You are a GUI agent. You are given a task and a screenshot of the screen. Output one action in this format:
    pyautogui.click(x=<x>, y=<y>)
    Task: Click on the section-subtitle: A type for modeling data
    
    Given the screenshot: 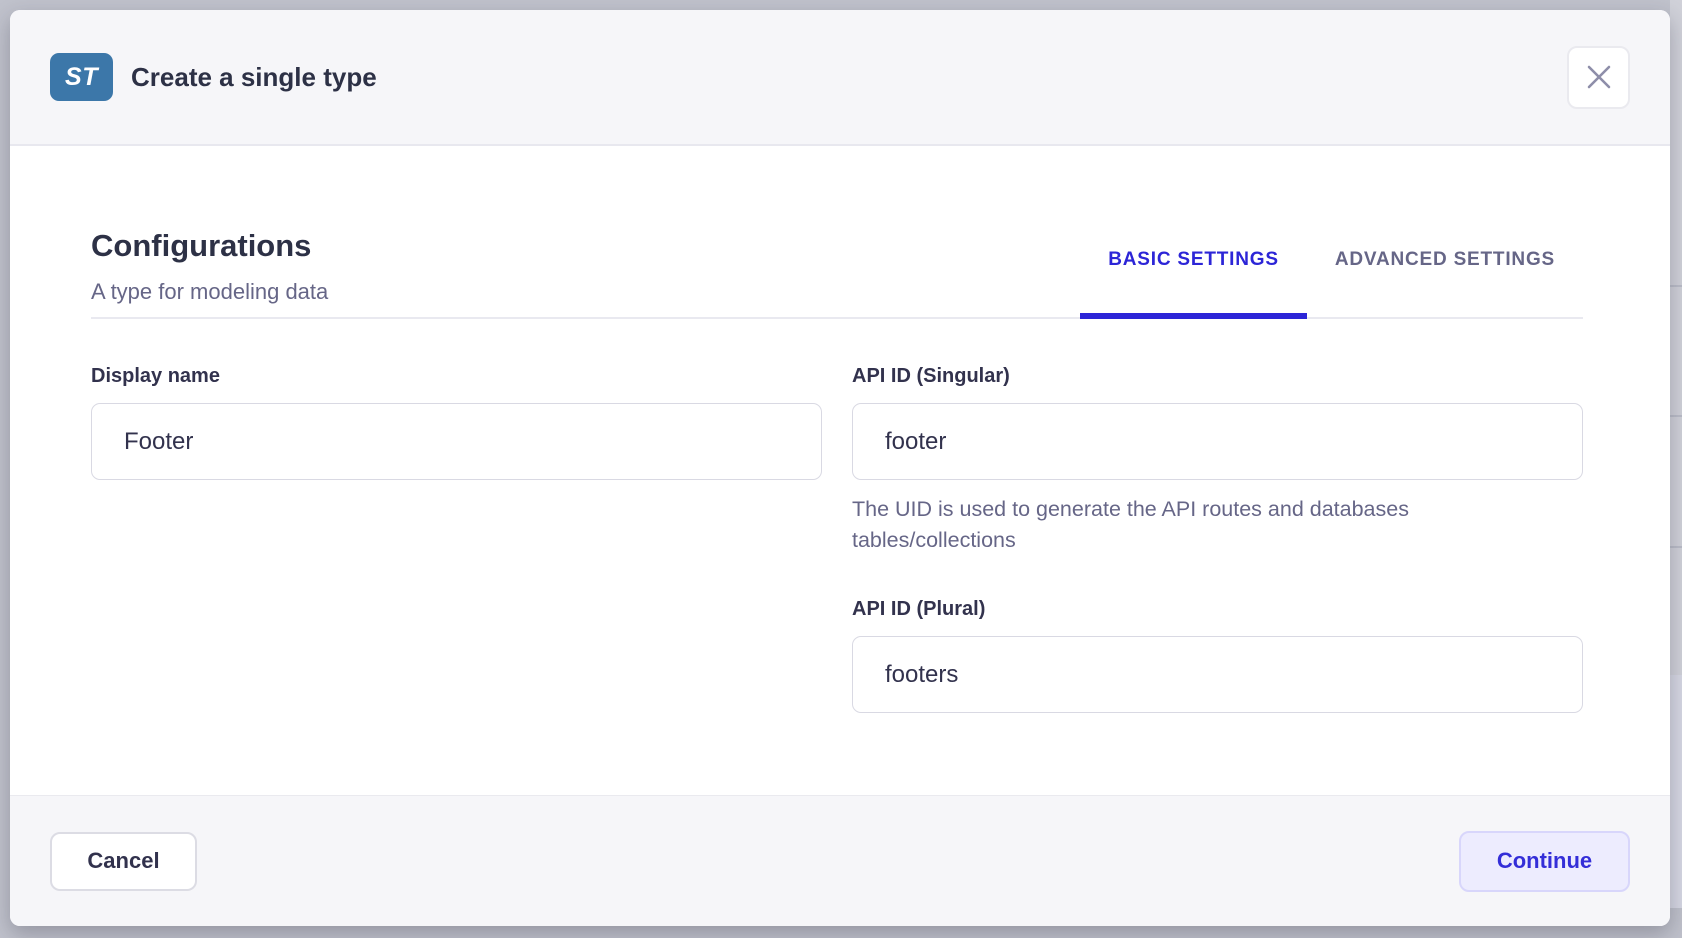 What is the action you would take?
    pyautogui.click(x=210, y=291)
    